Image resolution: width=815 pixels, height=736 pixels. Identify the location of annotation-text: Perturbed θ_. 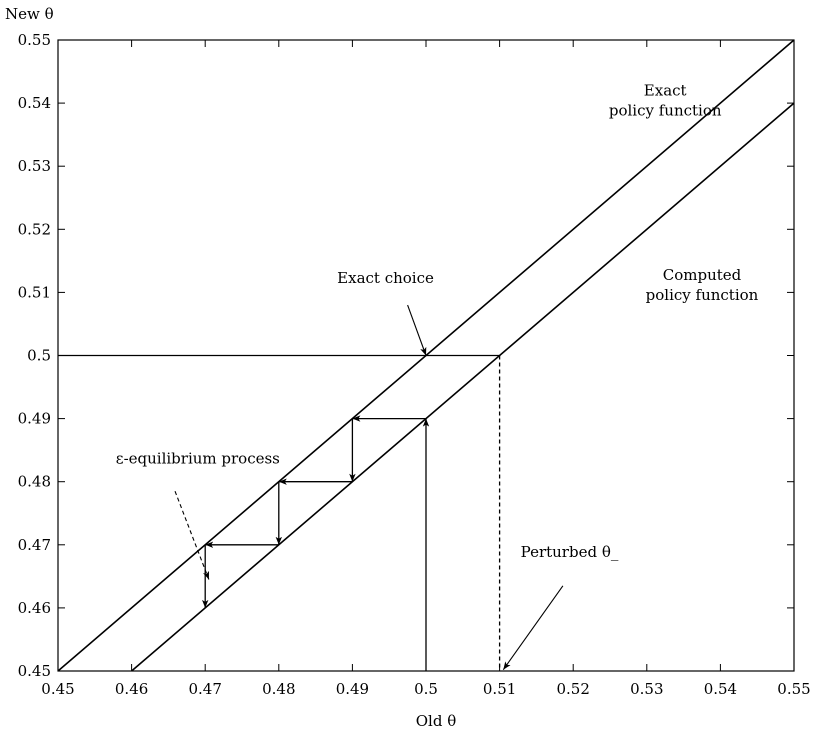
(570, 552).